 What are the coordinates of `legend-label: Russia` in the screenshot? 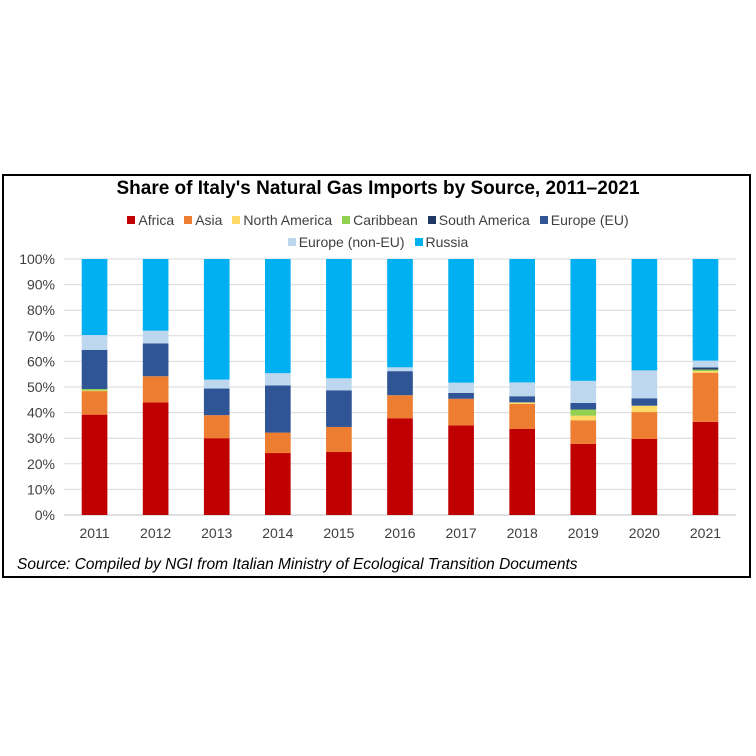 It's located at (447, 242).